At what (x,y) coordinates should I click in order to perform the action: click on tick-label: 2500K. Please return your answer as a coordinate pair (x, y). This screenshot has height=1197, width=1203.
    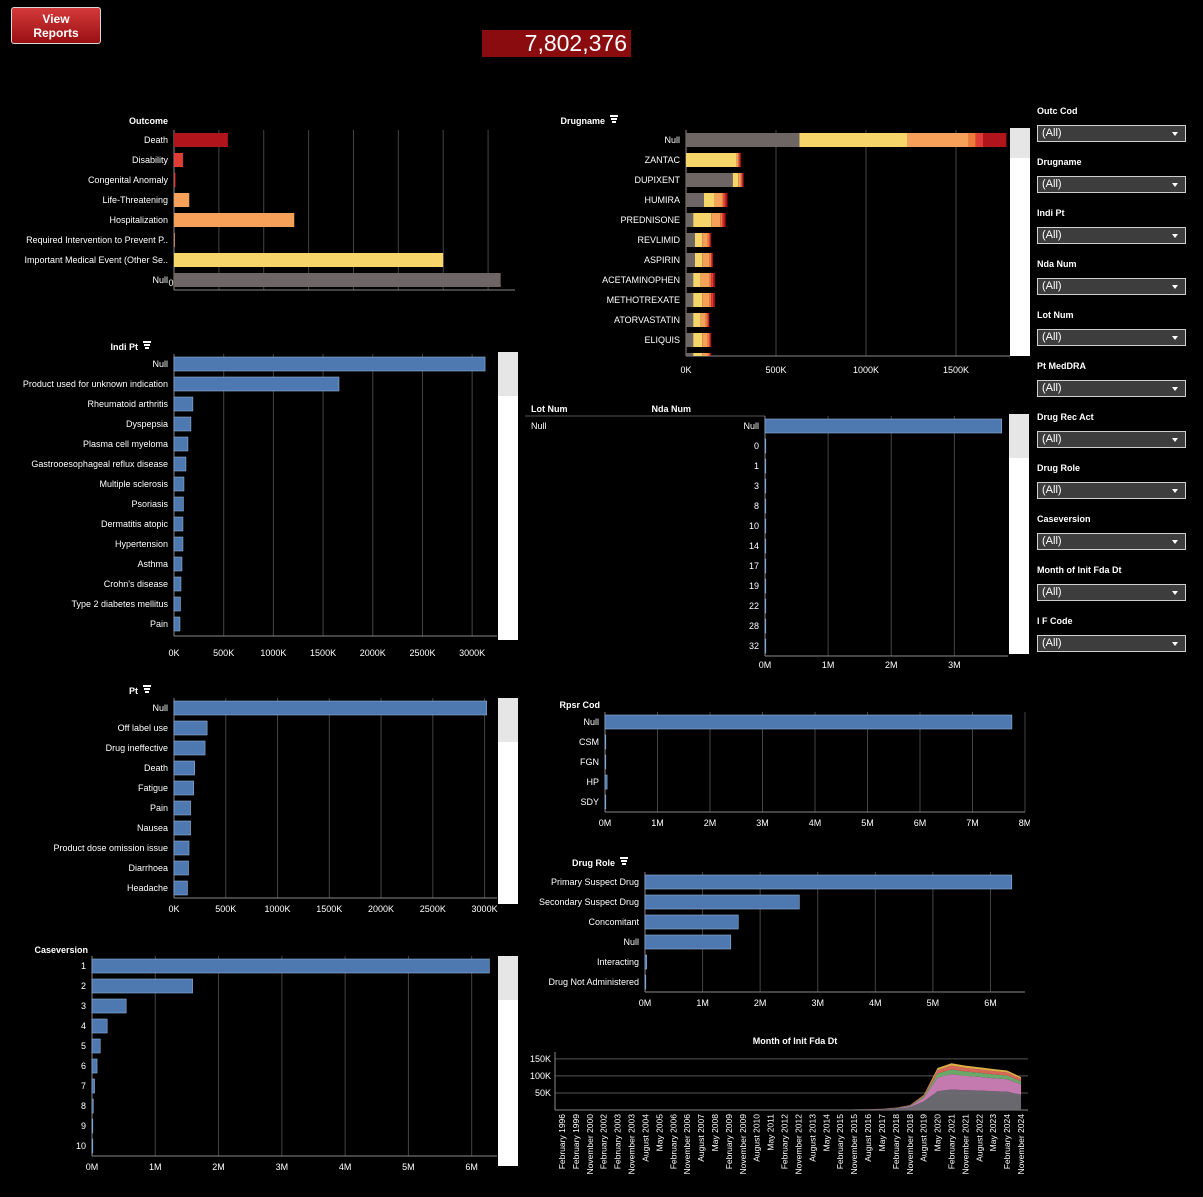
    Looking at the image, I should click on (433, 909).